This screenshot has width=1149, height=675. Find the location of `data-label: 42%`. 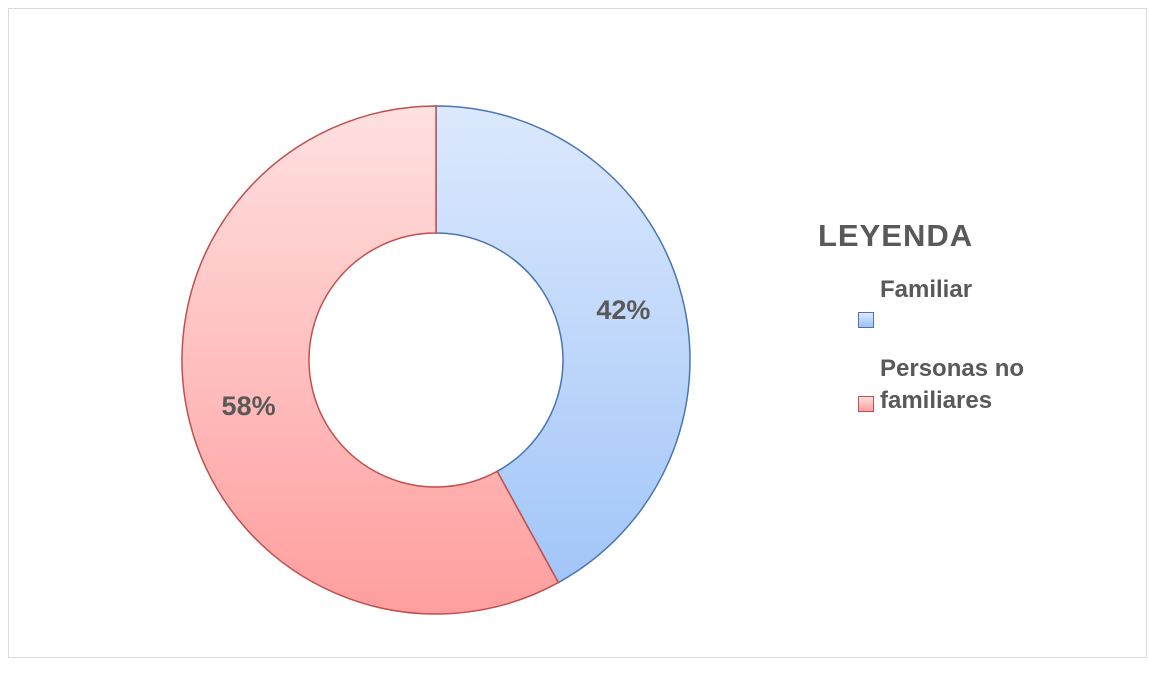

data-label: 42% is located at coordinates (623, 310).